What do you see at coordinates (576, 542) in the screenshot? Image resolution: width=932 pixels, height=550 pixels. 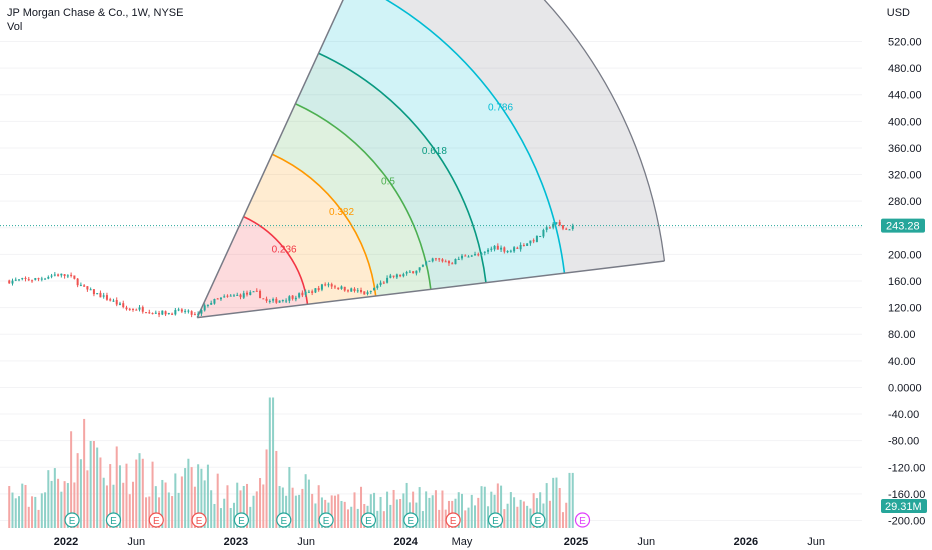 I see `x-tick-label: 2025` at bounding box center [576, 542].